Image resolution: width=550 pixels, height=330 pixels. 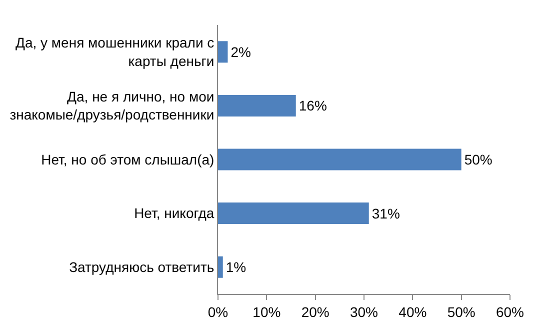 What do you see at coordinates (386, 213) in the screenshot?
I see `data-label: 31%` at bounding box center [386, 213].